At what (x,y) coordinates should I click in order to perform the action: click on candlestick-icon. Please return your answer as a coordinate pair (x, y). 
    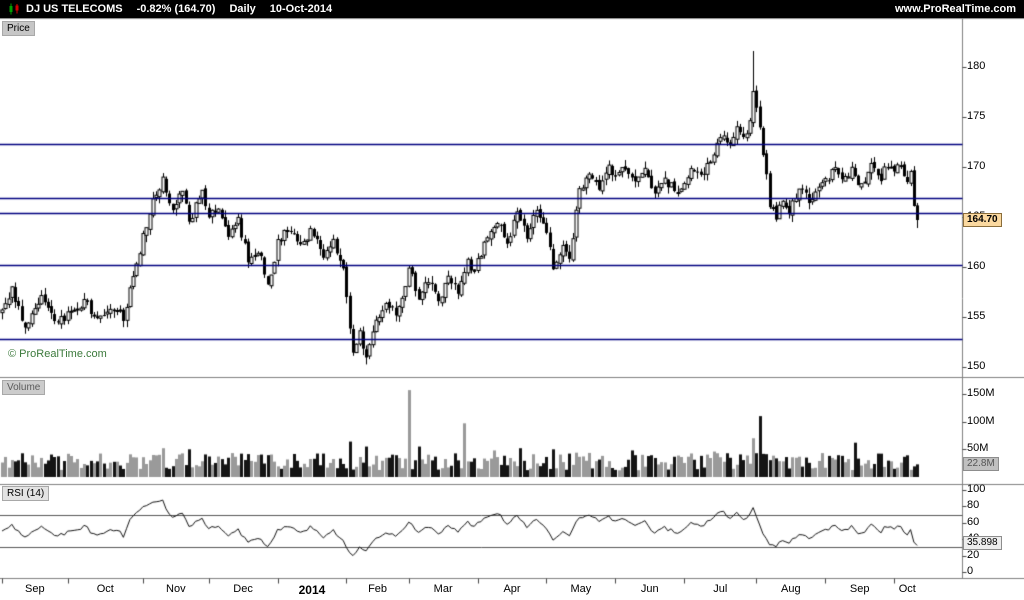
    Looking at the image, I should click on (14, 9).